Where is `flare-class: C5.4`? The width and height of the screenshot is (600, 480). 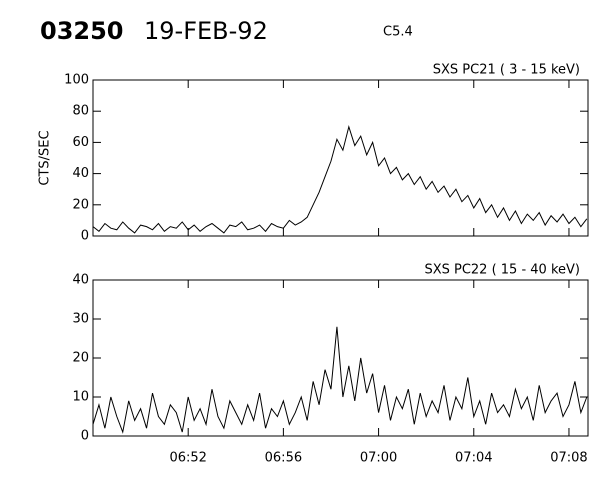 flare-class: C5.4 is located at coordinates (398, 32).